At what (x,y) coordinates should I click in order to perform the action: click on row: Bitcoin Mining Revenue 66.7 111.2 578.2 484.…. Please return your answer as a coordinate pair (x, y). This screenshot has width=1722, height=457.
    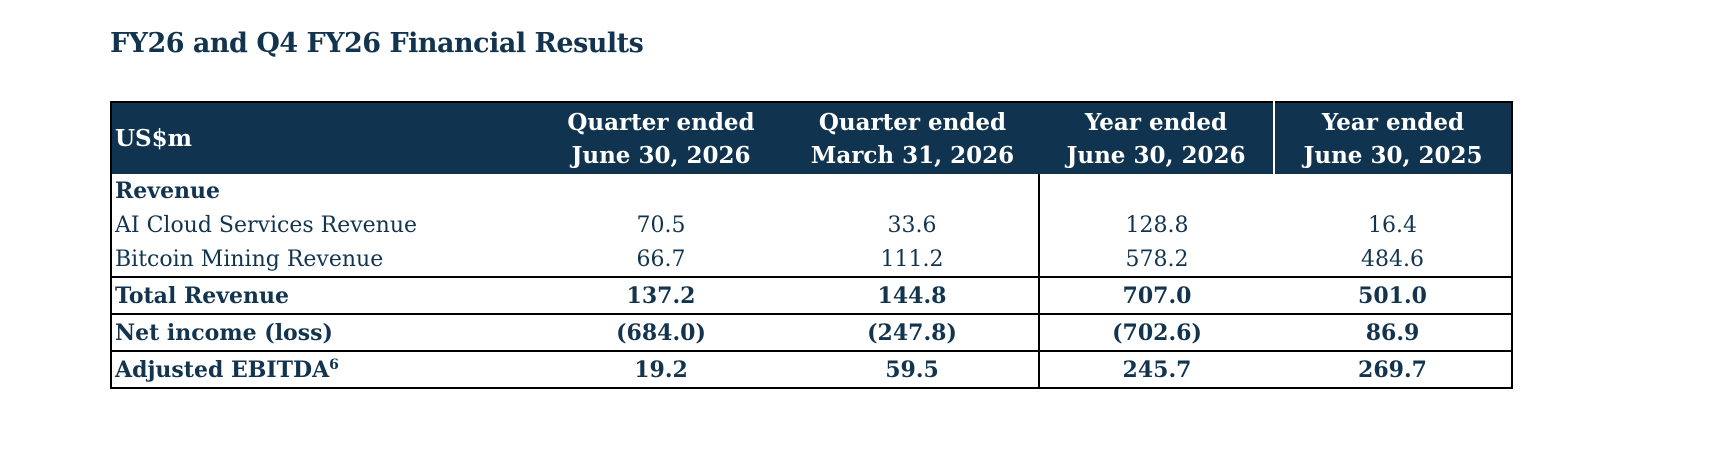
    Looking at the image, I should click on (811, 259).